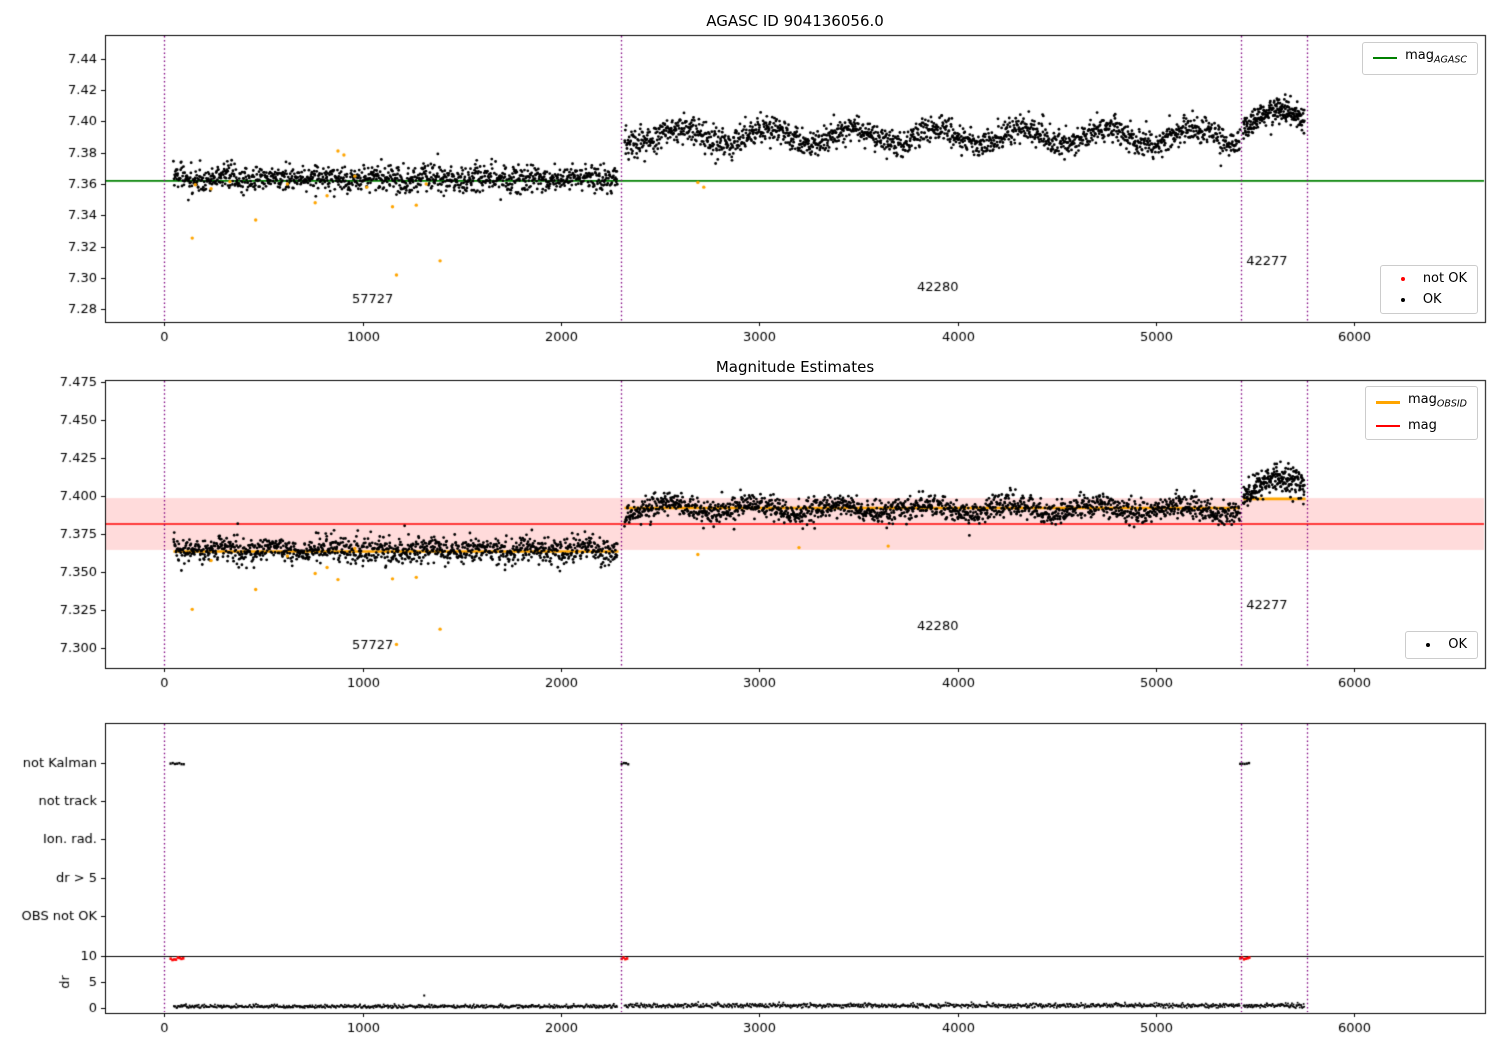  Describe the element at coordinates (1403, 279) in the screenshot. I see `not-ok-marker-icon` at that location.